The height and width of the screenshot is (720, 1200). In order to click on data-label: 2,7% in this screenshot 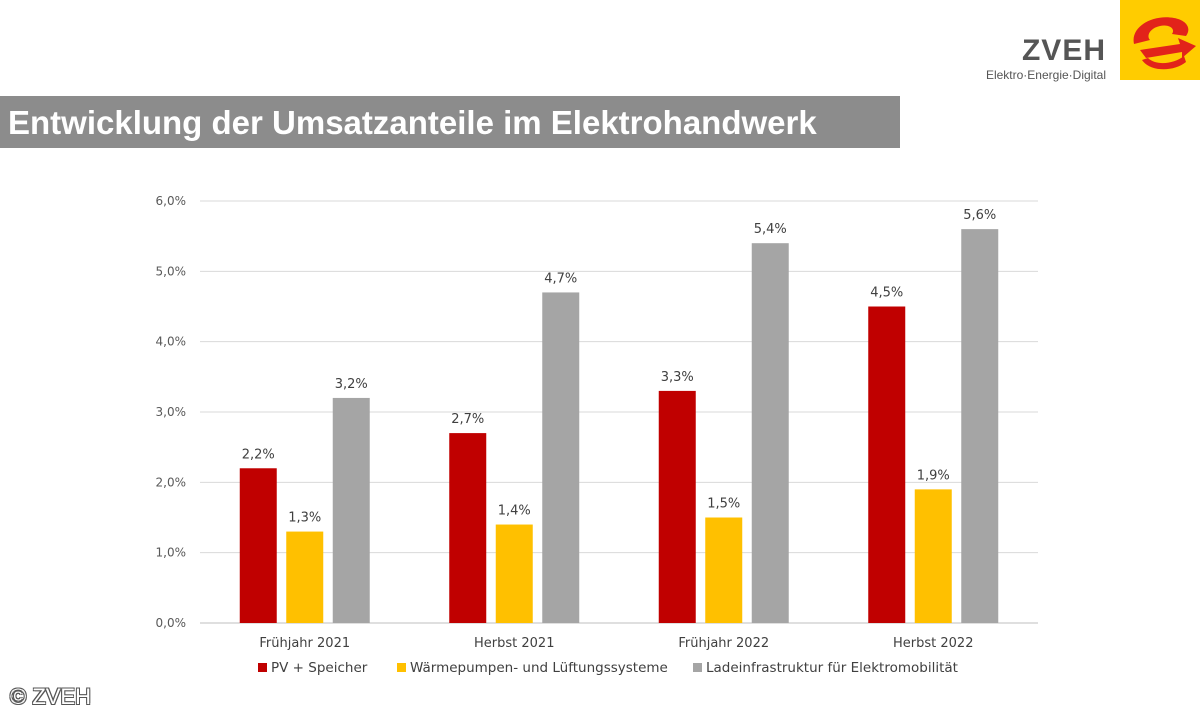, I will do `click(467, 419)`.